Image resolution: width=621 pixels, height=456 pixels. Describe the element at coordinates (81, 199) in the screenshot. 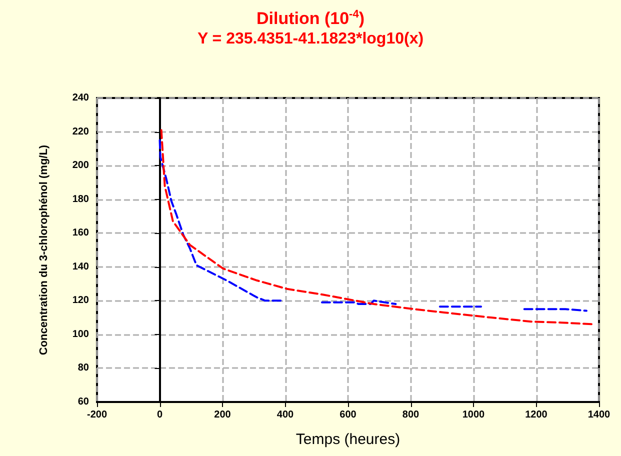

I see `y-tick-label: 180` at that location.